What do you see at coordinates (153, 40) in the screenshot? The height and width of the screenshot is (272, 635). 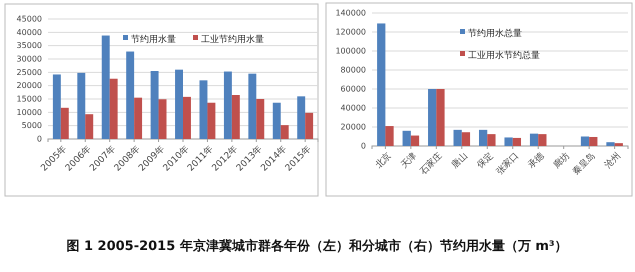 I see `legend-label: 节约用水量` at bounding box center [153, 40].